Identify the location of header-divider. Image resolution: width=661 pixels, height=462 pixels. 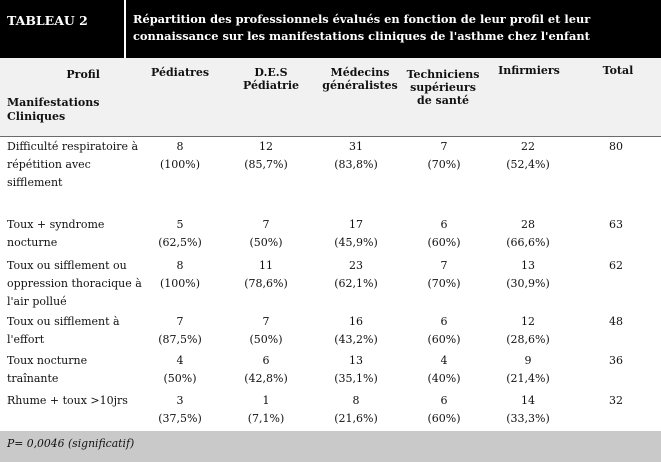
(125, 29).